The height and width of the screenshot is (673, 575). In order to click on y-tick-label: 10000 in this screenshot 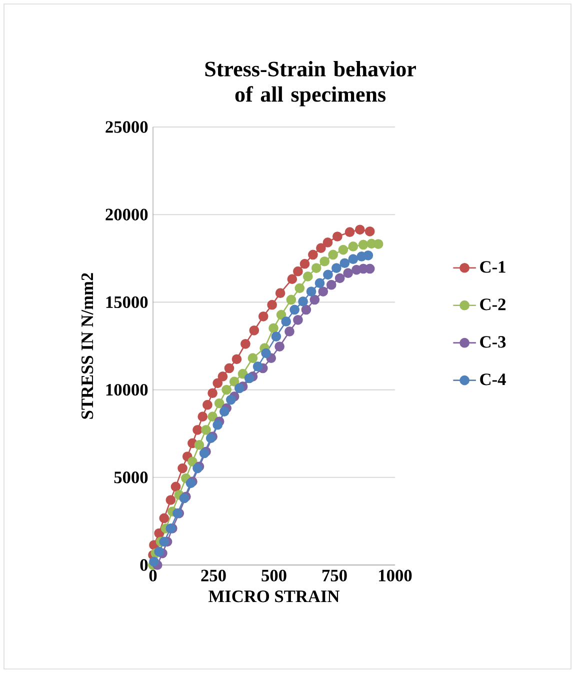, I will do `click(127, 390)`.